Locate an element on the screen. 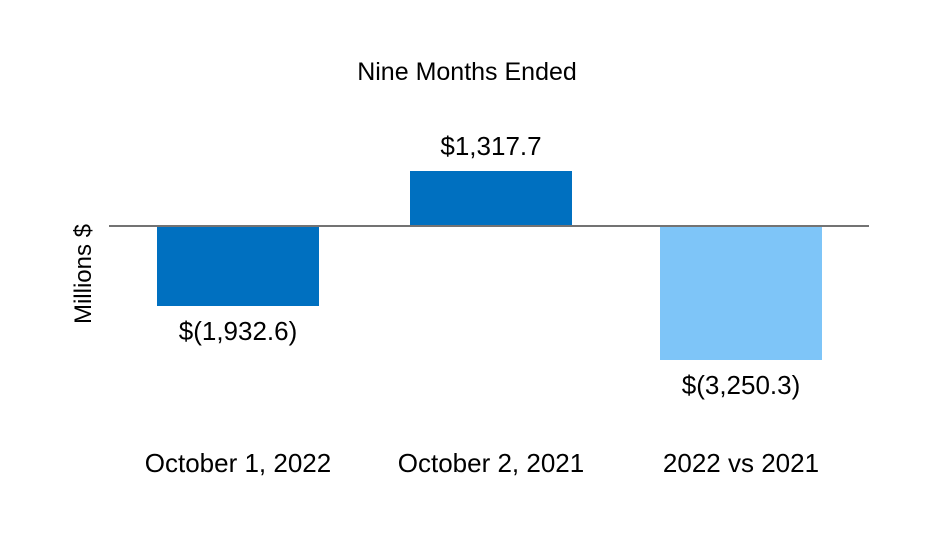 The height and width of the screenshot is (540, 932). category-label-2022-vs-2021: 2022 vs 2021 is located at coordinates (741, 463).